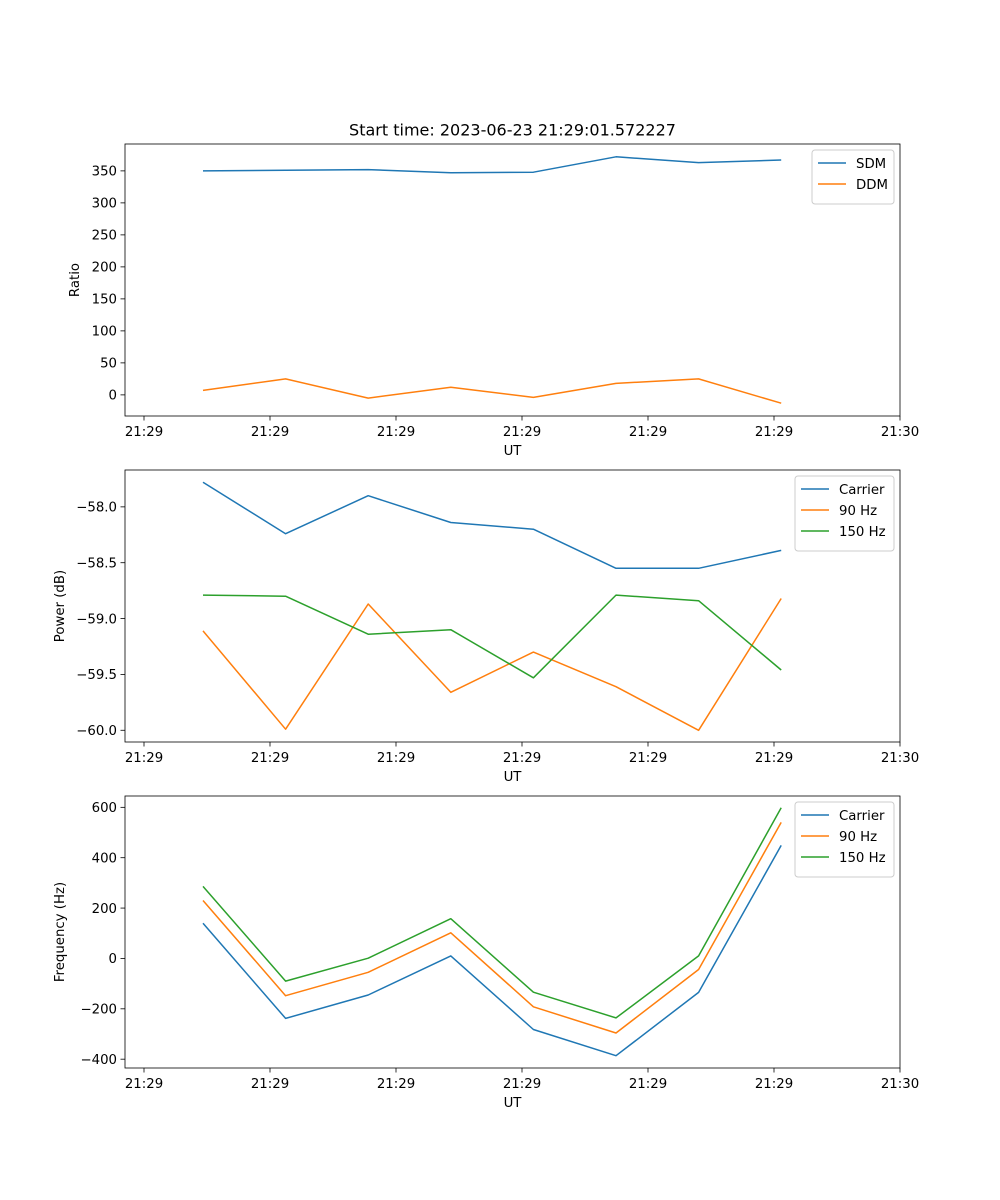 This screenshot has width=1000, height=1200. Describe the element at coordinates (104, 204) in the screenshot. I see `y-tick-label: 300` at that location.